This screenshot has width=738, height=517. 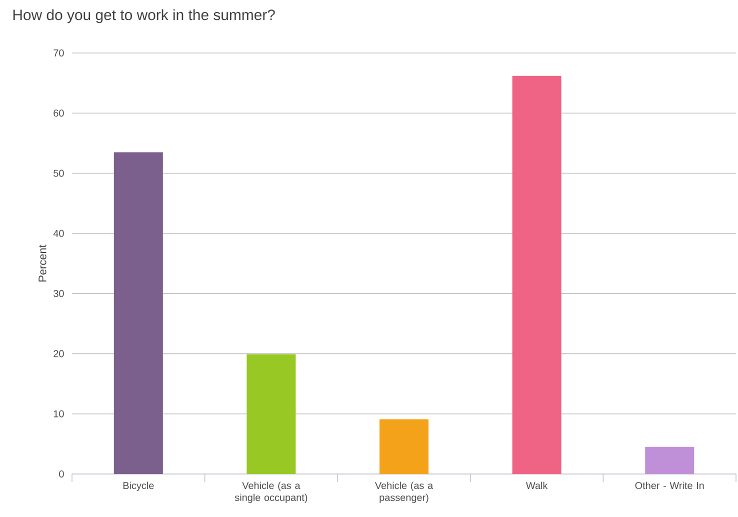 What do you see at coordinates (59, 414) in the screenshot?
I see `y-tick-label: 10` at bounding box center [59, 414].